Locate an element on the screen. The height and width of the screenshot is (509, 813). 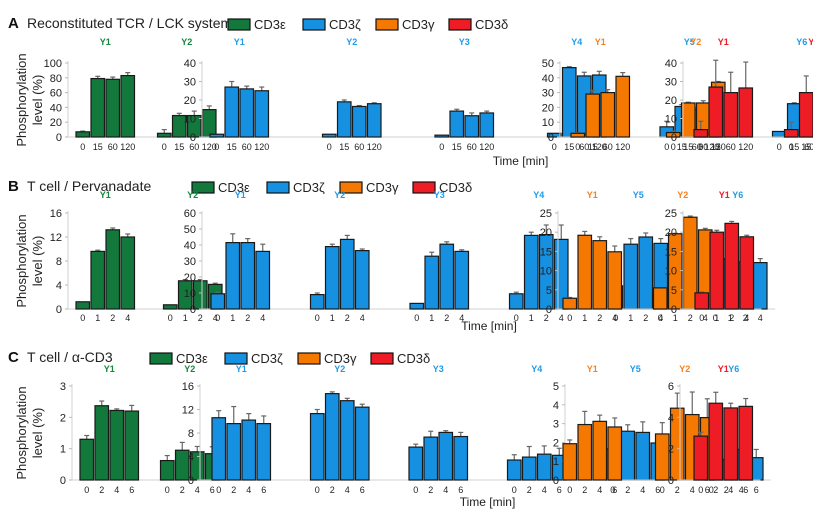
bar-CD3z-Y1-t60 is located at coordinates (247, 113).